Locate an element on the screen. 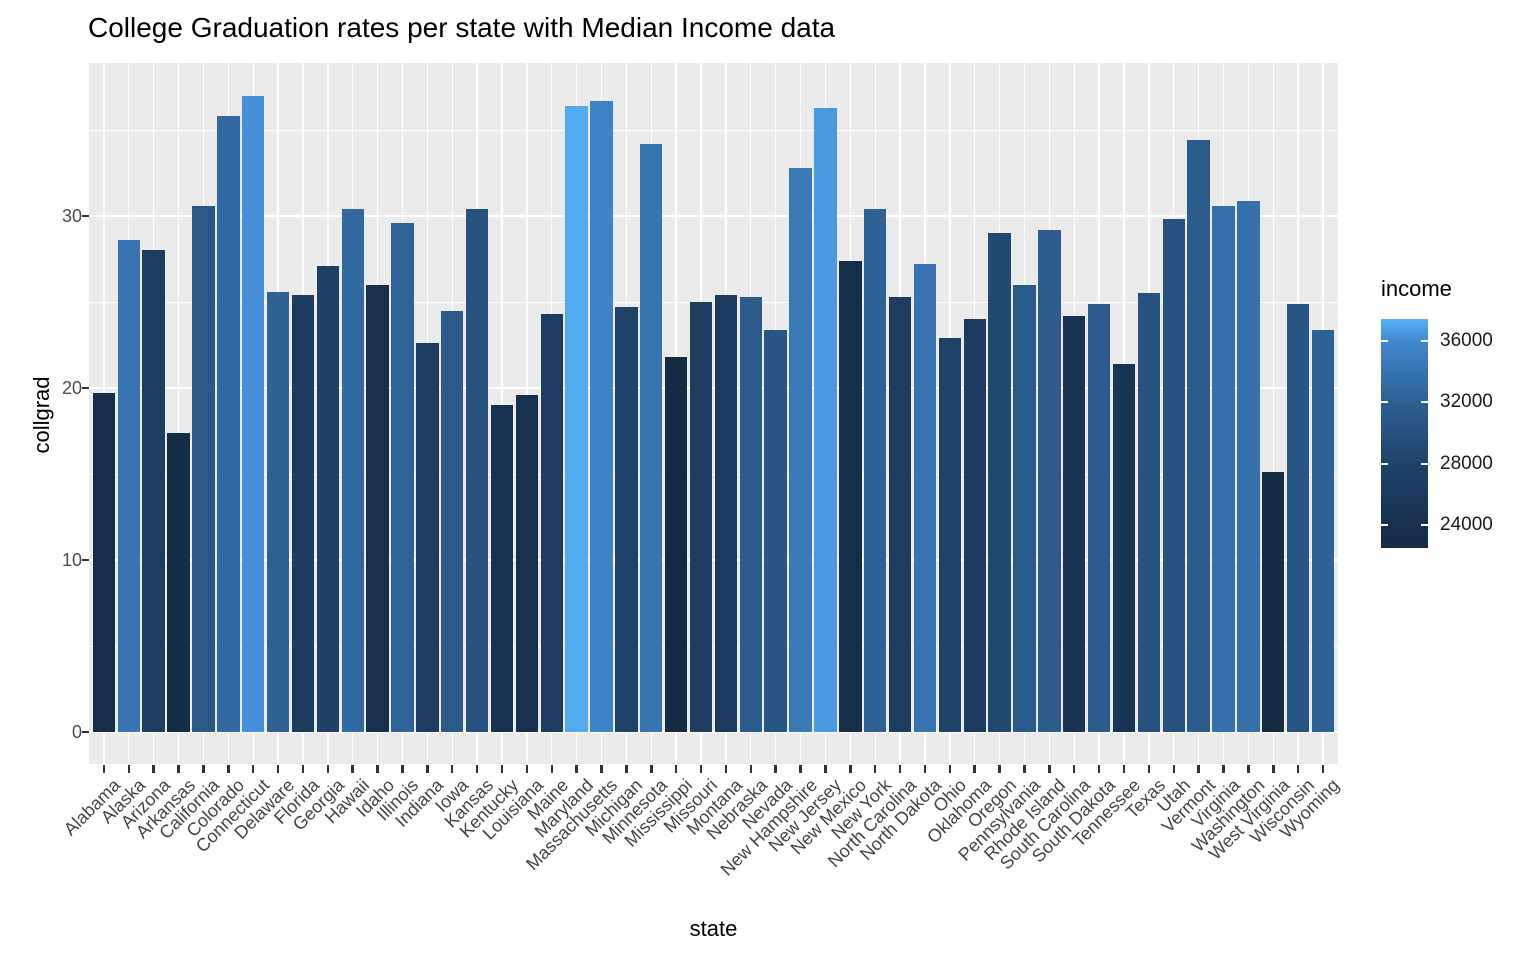 The width and height of the screenshot is (1536, 960). bar-new-hampshire is located at coordinates (800, 449).